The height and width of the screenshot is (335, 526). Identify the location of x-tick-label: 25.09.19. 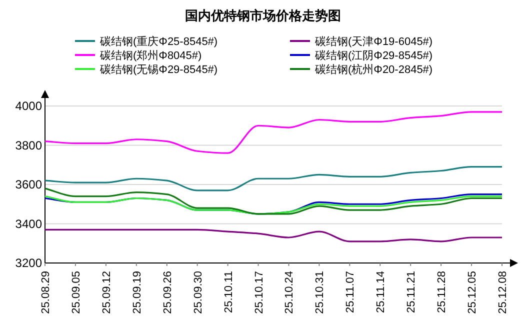
(137, 292).